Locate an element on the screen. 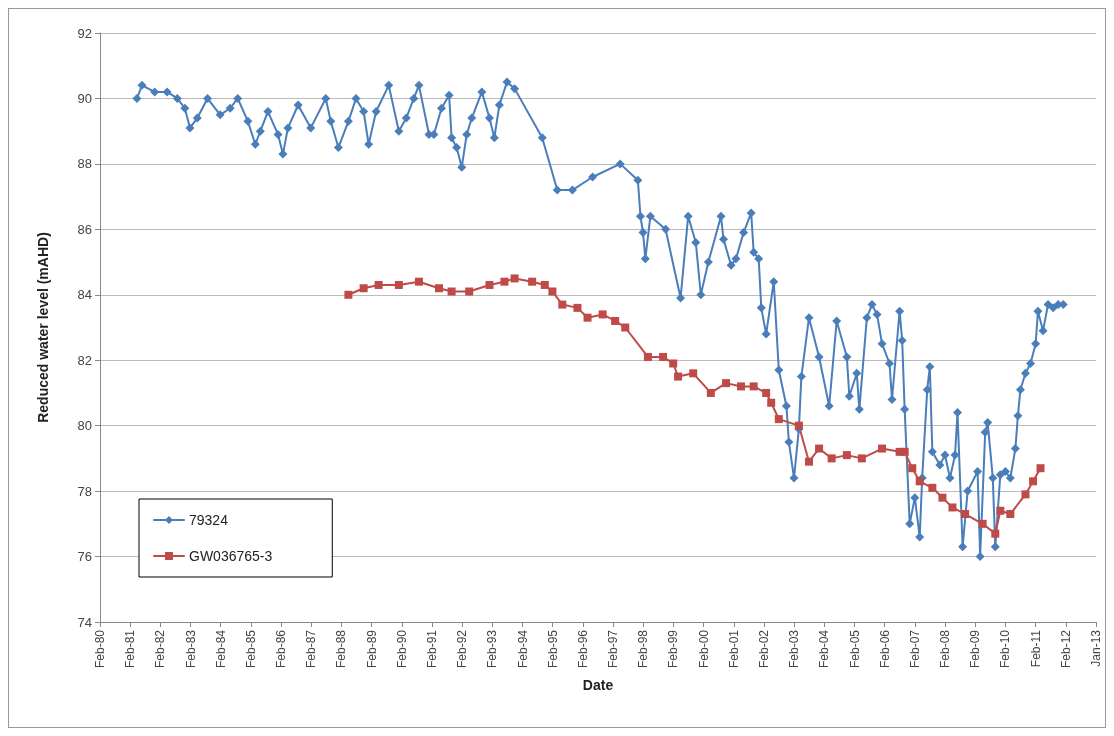 This screenshot has height=736, width=1114. y-tick-label: 88 is located at coordinates (84, 164).